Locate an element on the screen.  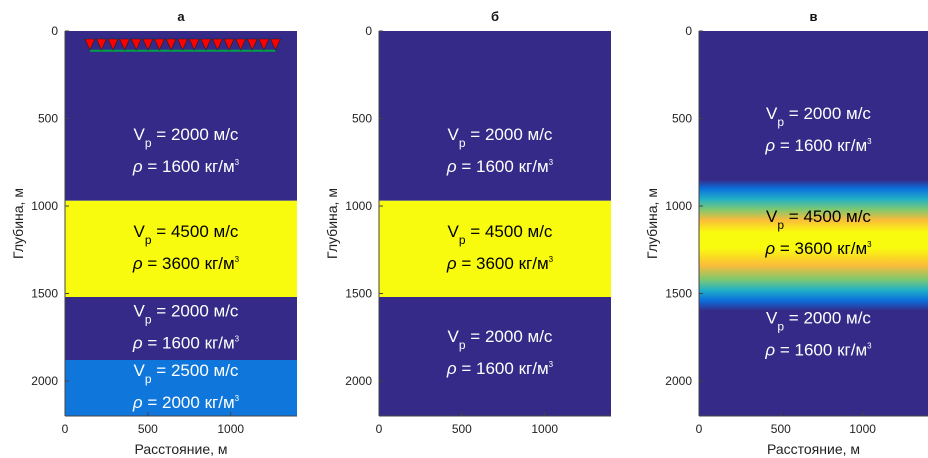
vp-value: 2500 is located at coordinates (190, 370).